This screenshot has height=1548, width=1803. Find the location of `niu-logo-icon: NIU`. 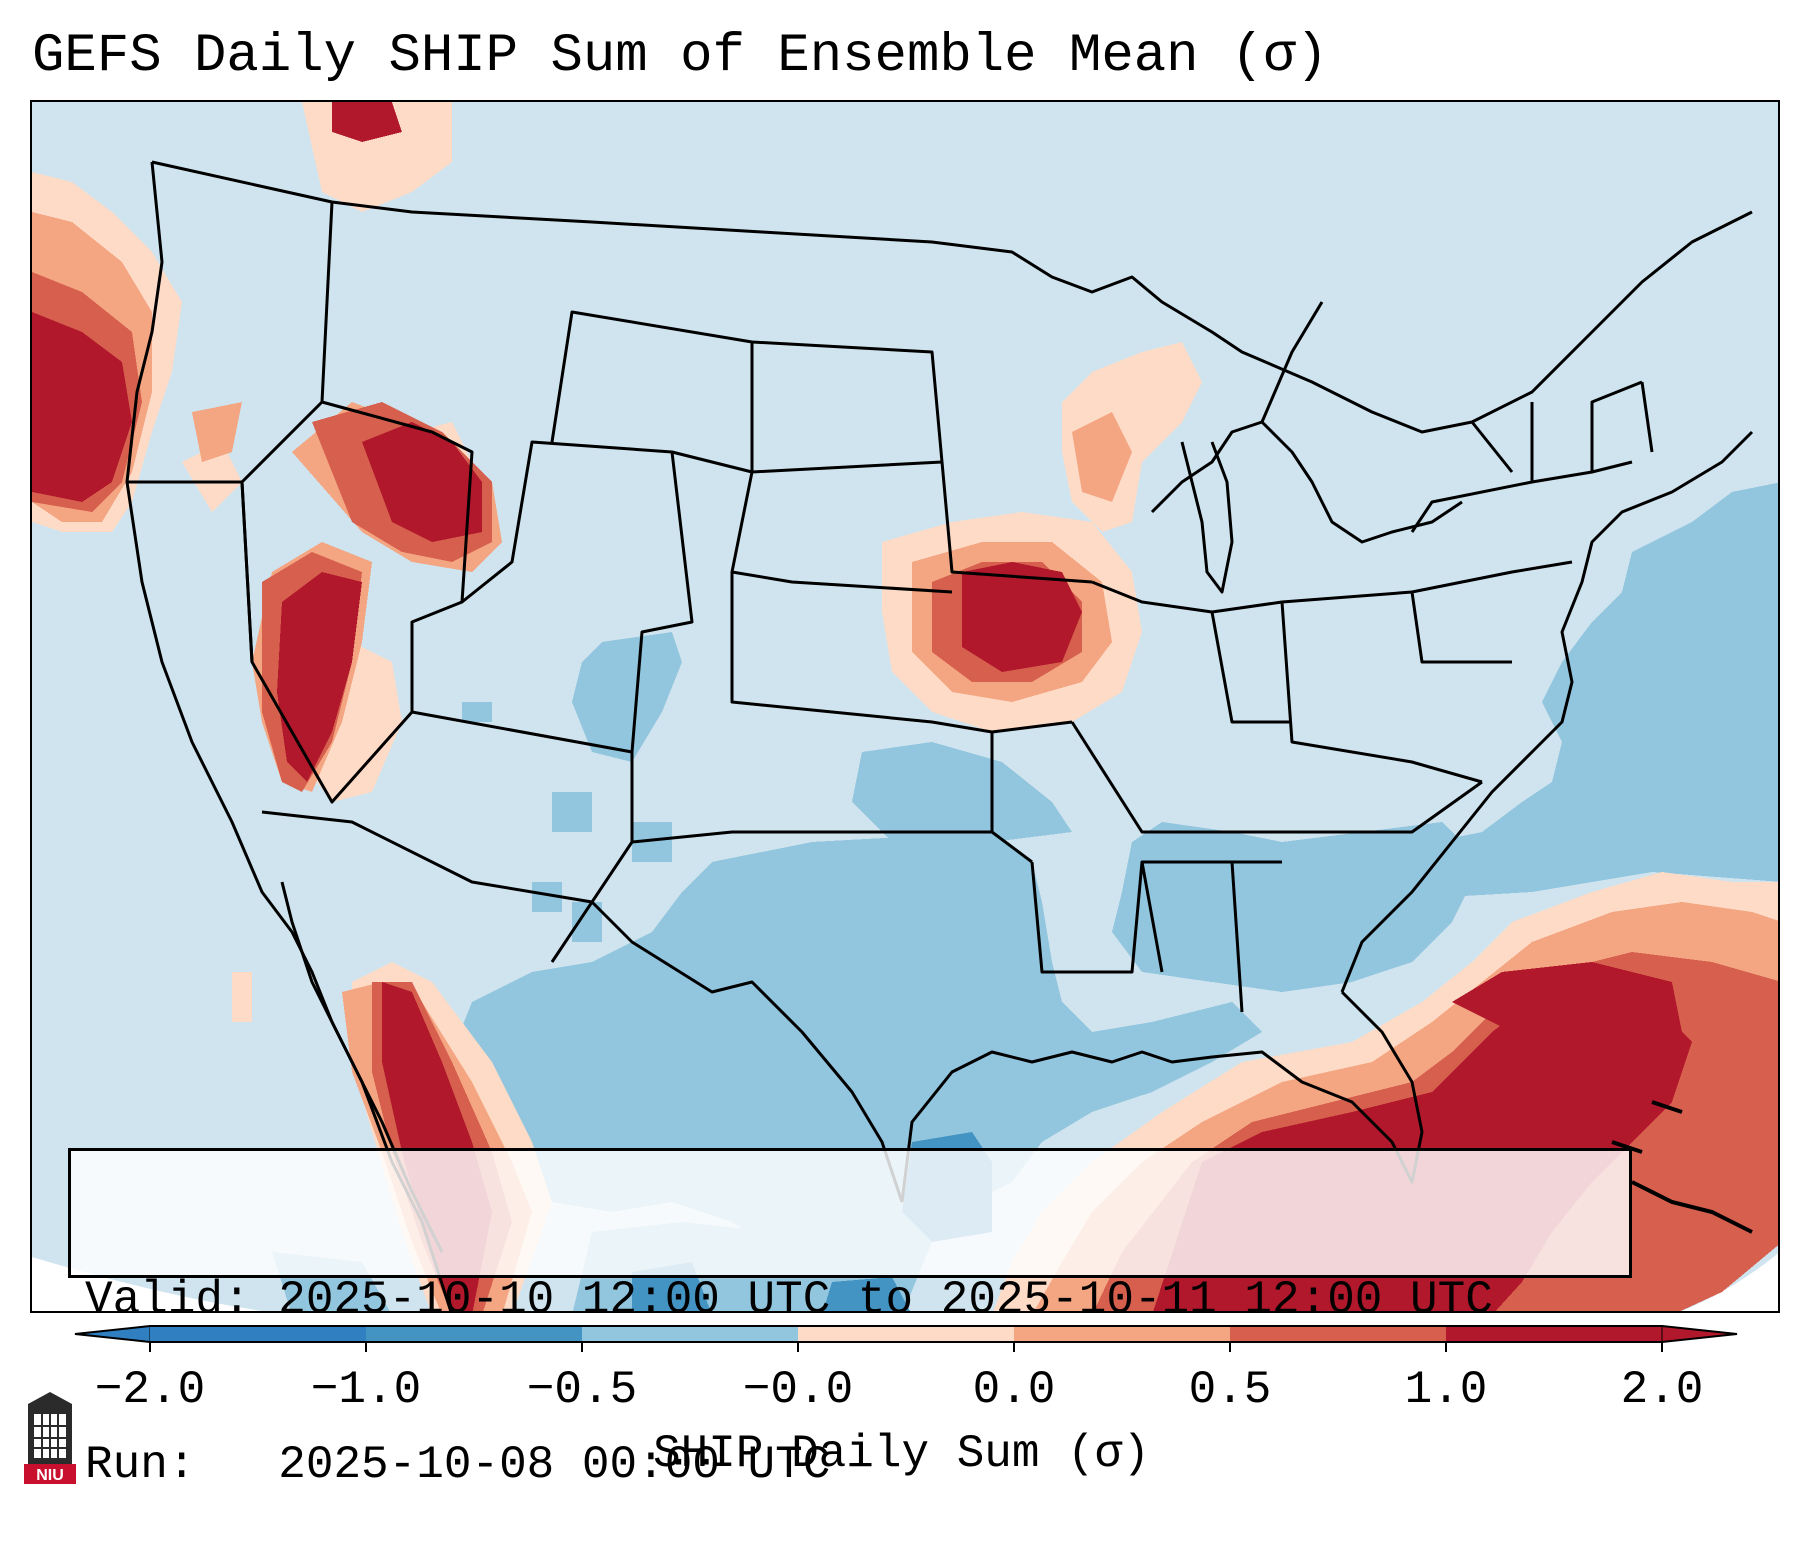

niu-logo-icon: NIU is located at coordinates (50, 1438).